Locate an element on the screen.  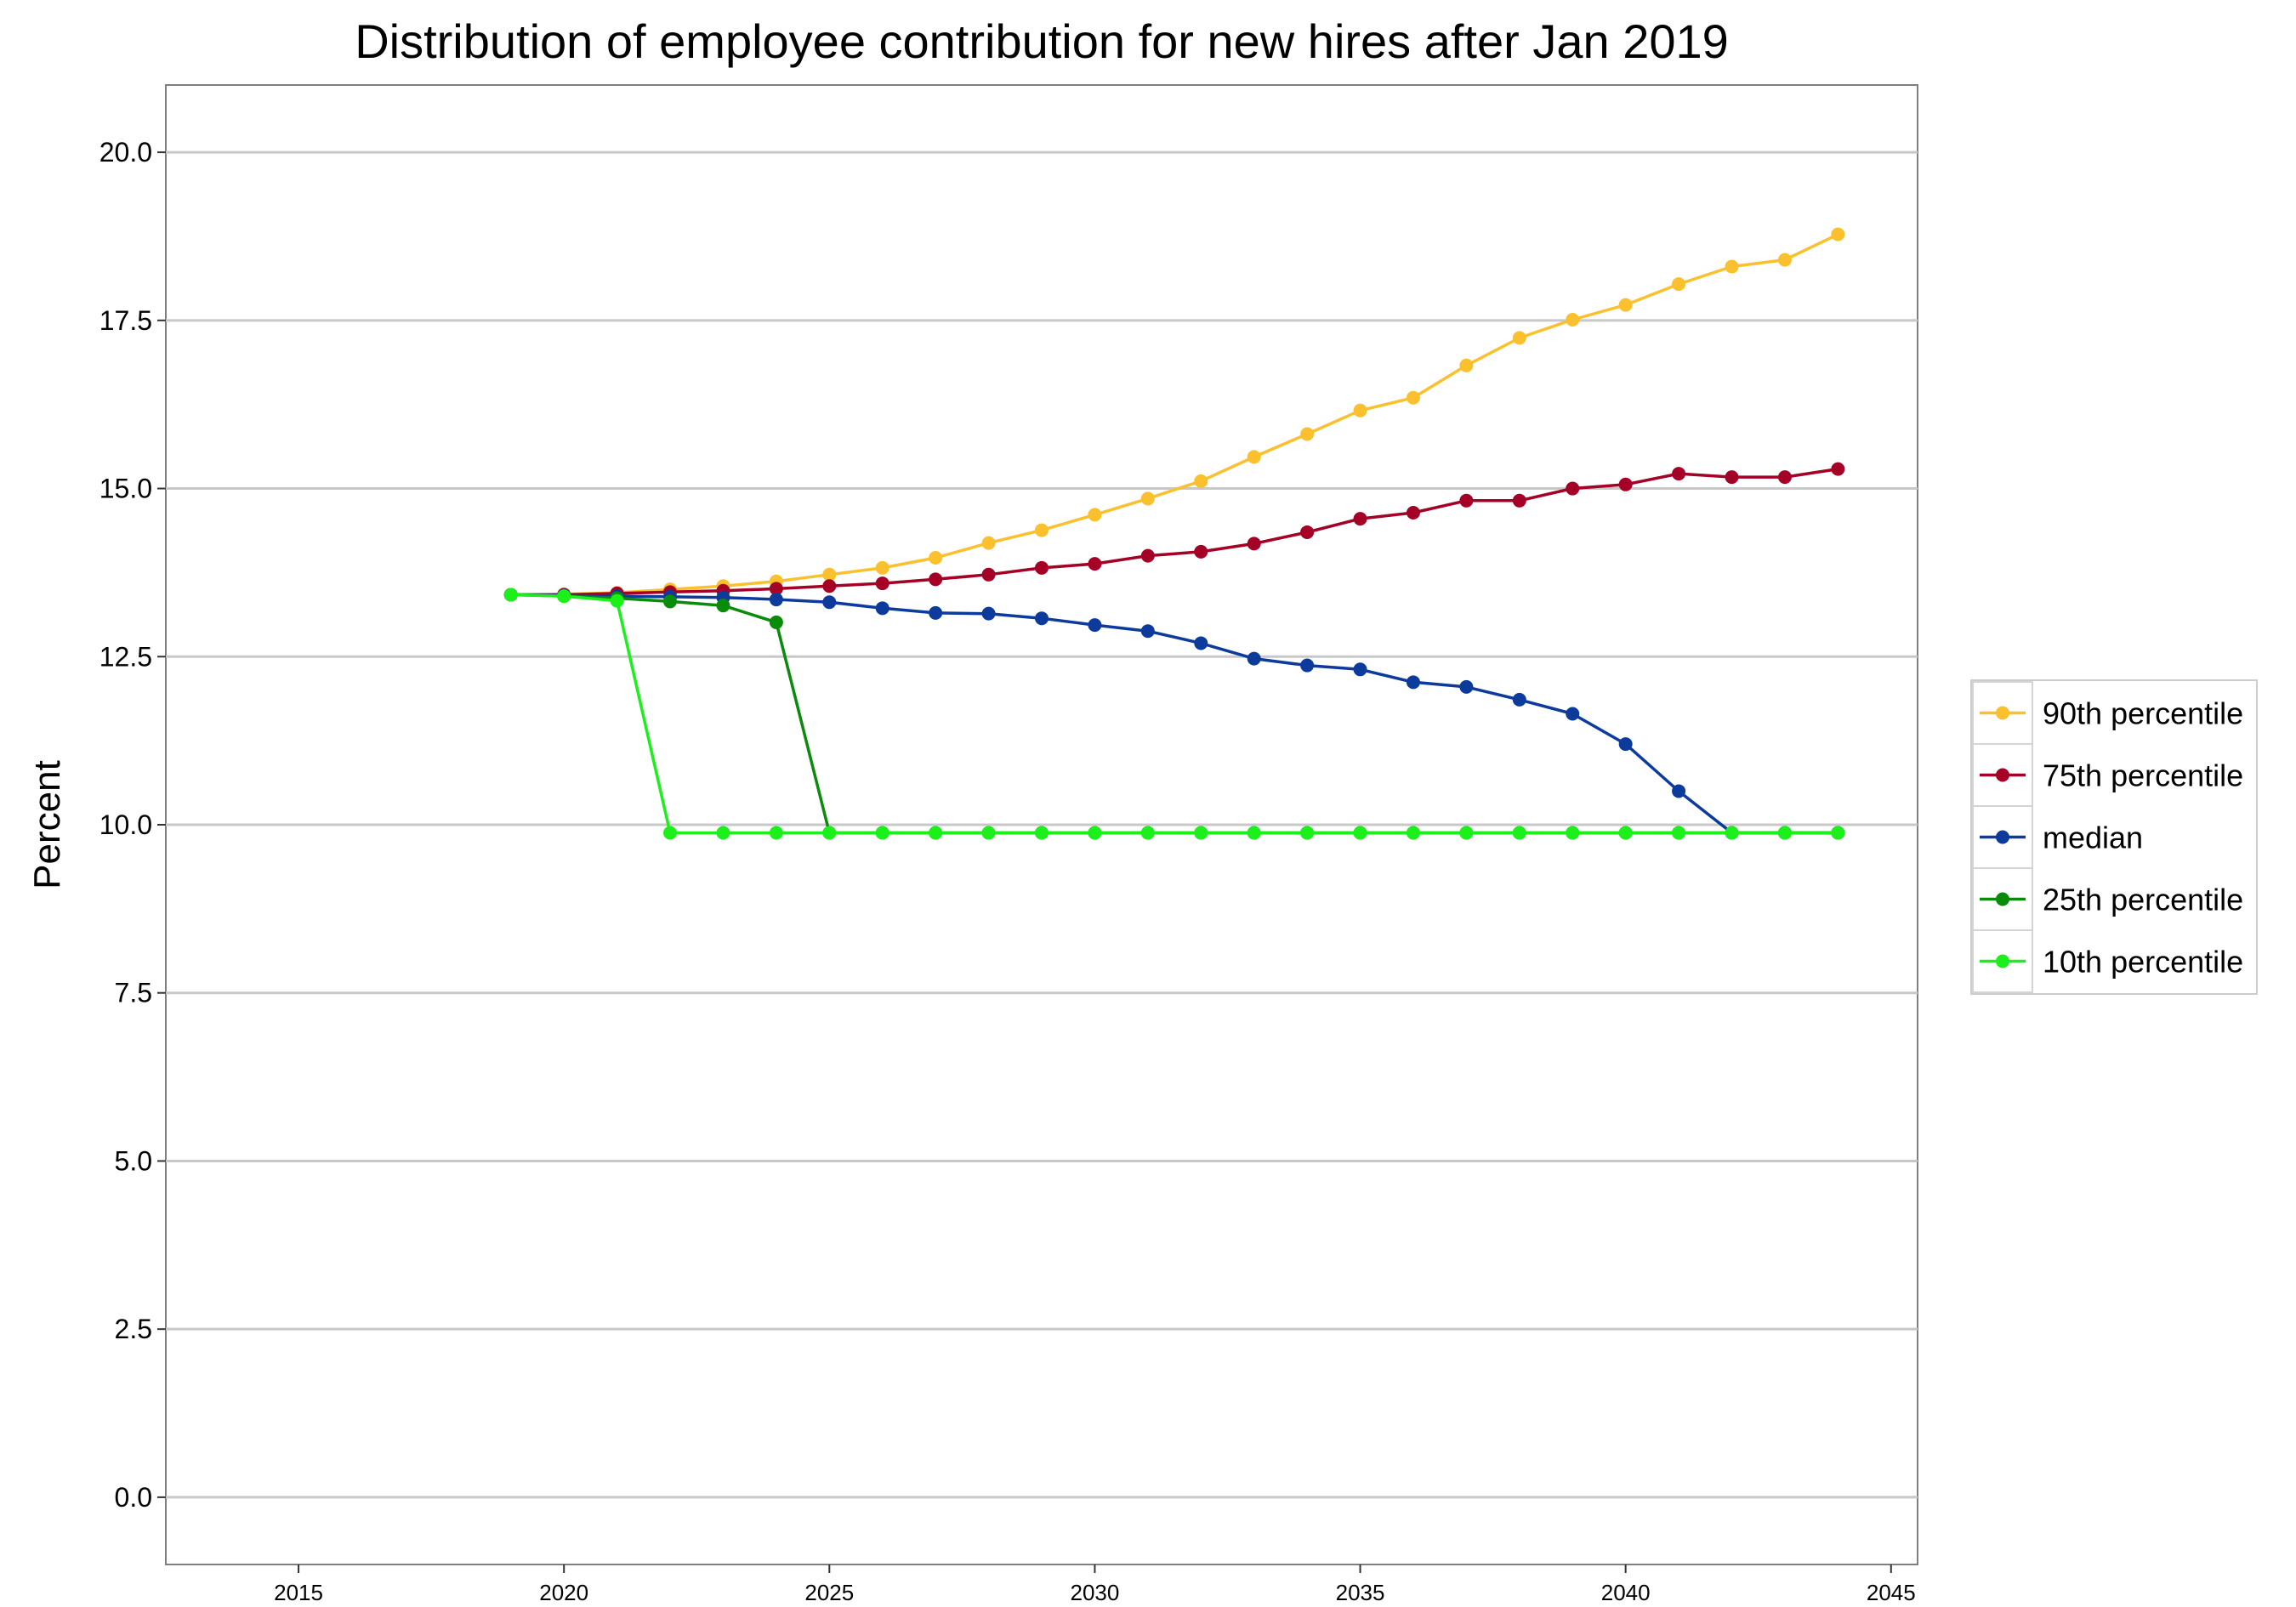
x-tick-label: 2015 is located at coordinates (298, 1593).